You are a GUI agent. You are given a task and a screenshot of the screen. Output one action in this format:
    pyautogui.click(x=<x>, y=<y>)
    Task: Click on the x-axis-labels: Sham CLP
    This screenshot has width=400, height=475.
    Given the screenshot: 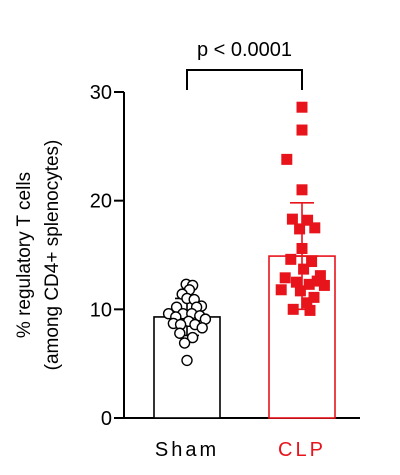 What is the action you would take?
    pyautogui.click(x=240, y=450)
    